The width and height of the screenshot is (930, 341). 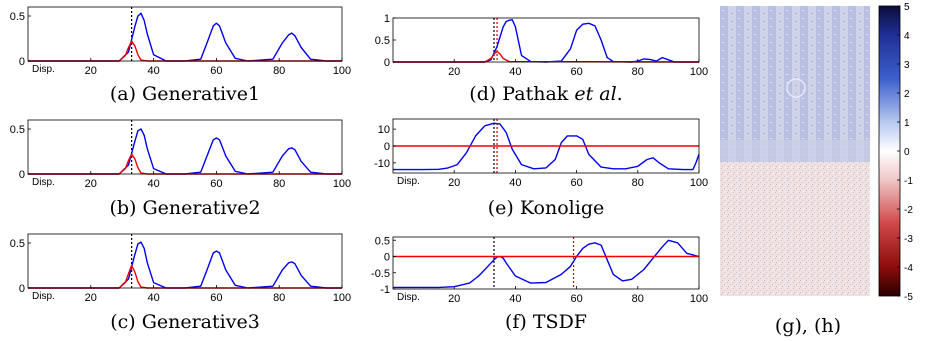 I want to click on colorbar-tick-label: -3, so click(x=908, y=239).